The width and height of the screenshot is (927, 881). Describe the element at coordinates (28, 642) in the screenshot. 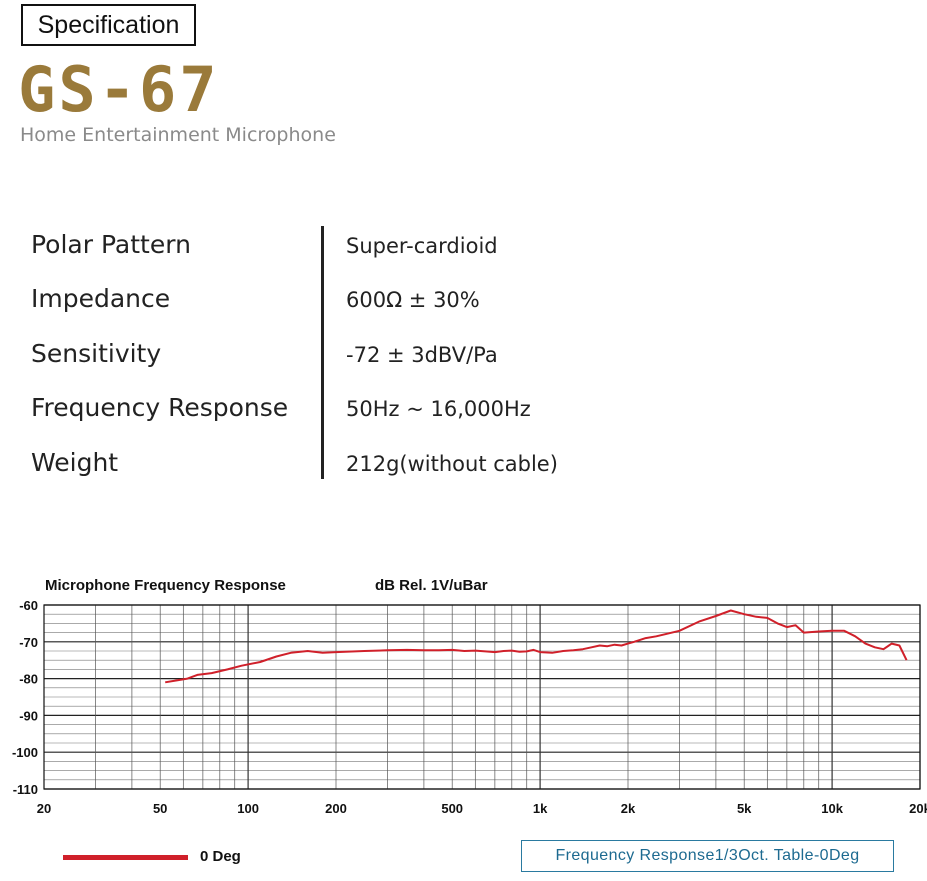

I see `y-tick-label: -70` at that location.